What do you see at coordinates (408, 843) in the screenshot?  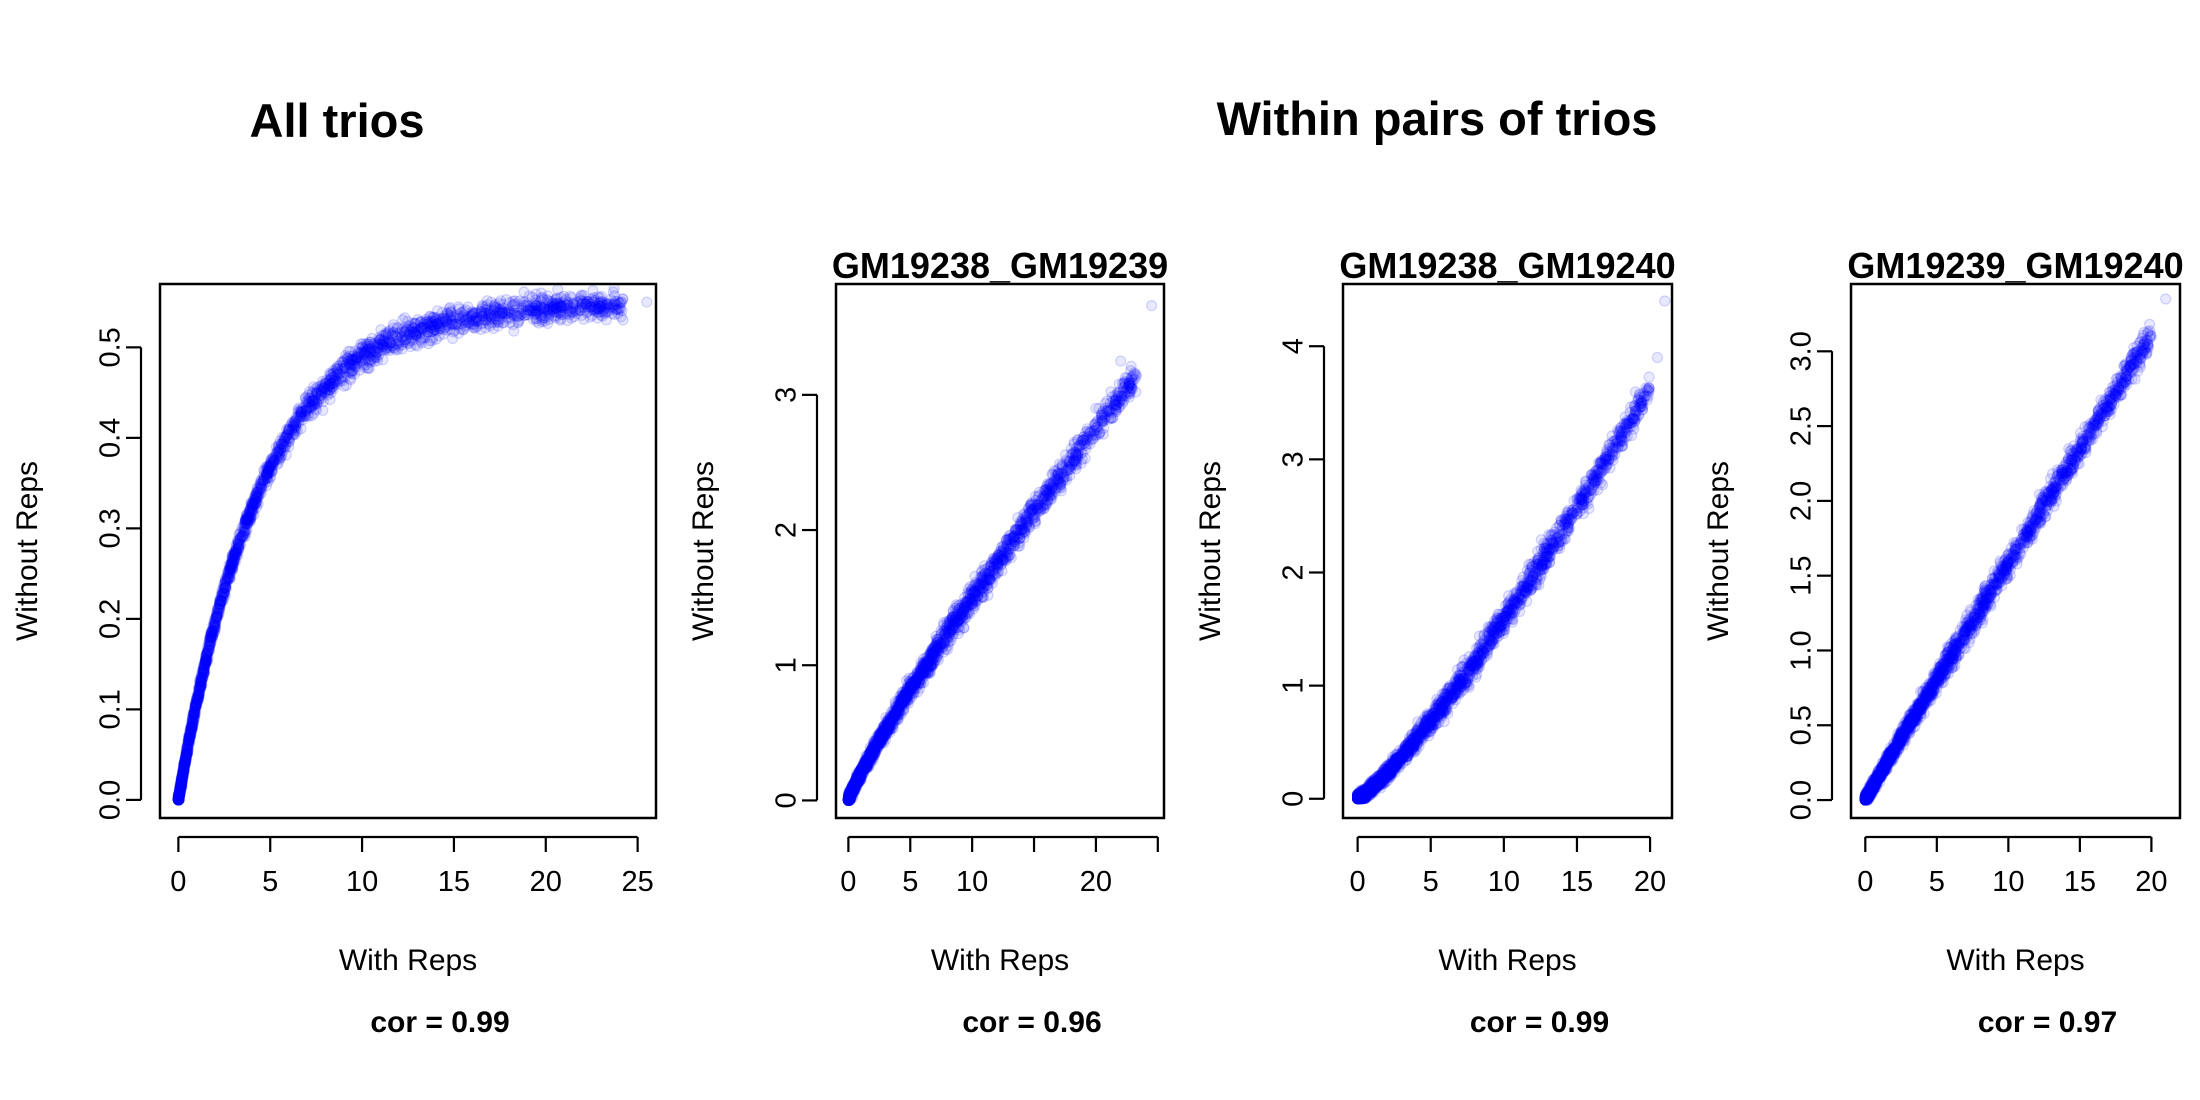 I see `x-axis` at bounding box center [408, 843].